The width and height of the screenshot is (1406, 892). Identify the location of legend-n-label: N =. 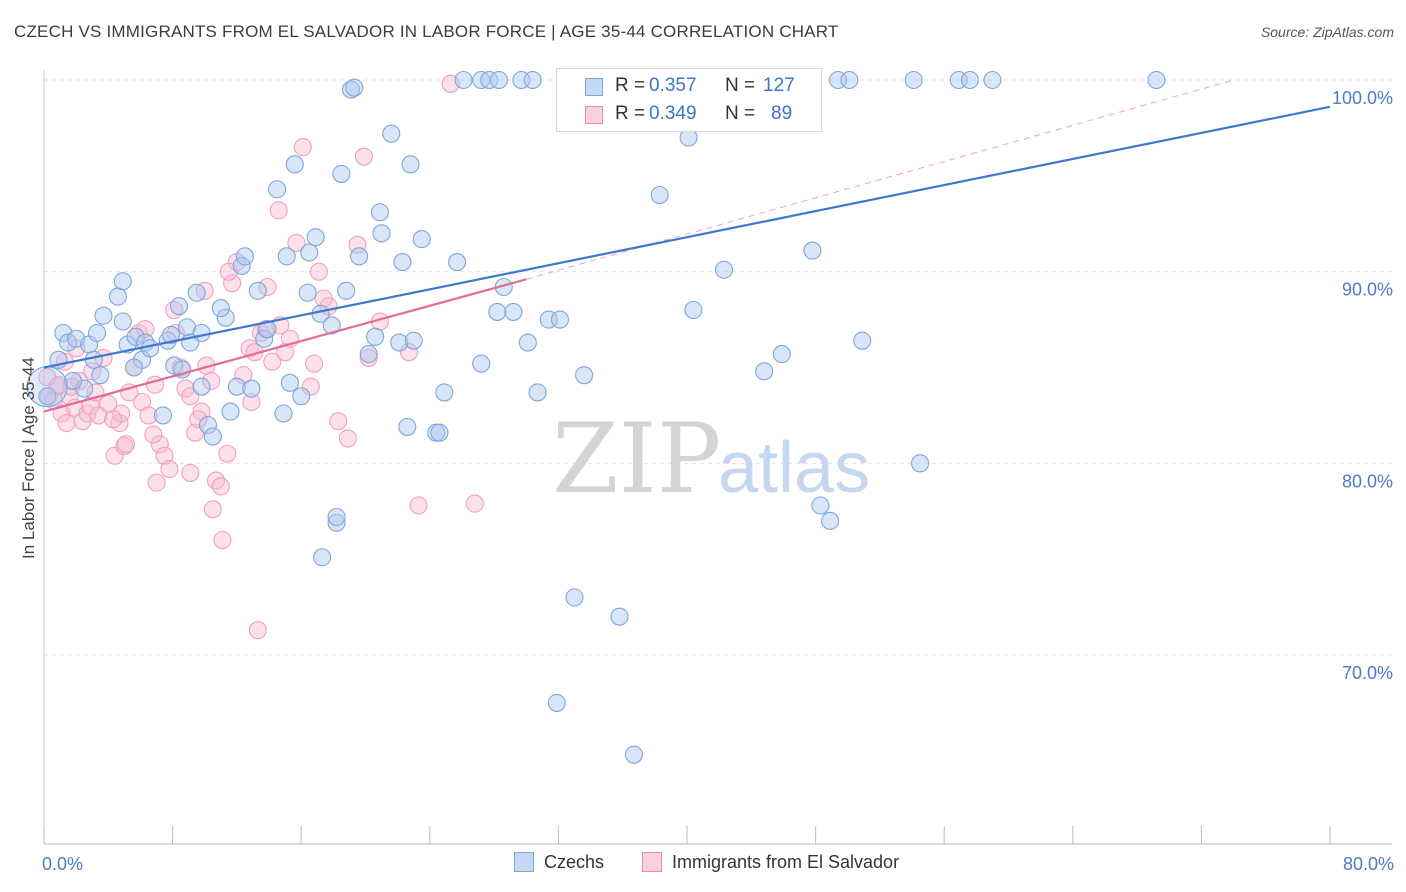
(740, 113).